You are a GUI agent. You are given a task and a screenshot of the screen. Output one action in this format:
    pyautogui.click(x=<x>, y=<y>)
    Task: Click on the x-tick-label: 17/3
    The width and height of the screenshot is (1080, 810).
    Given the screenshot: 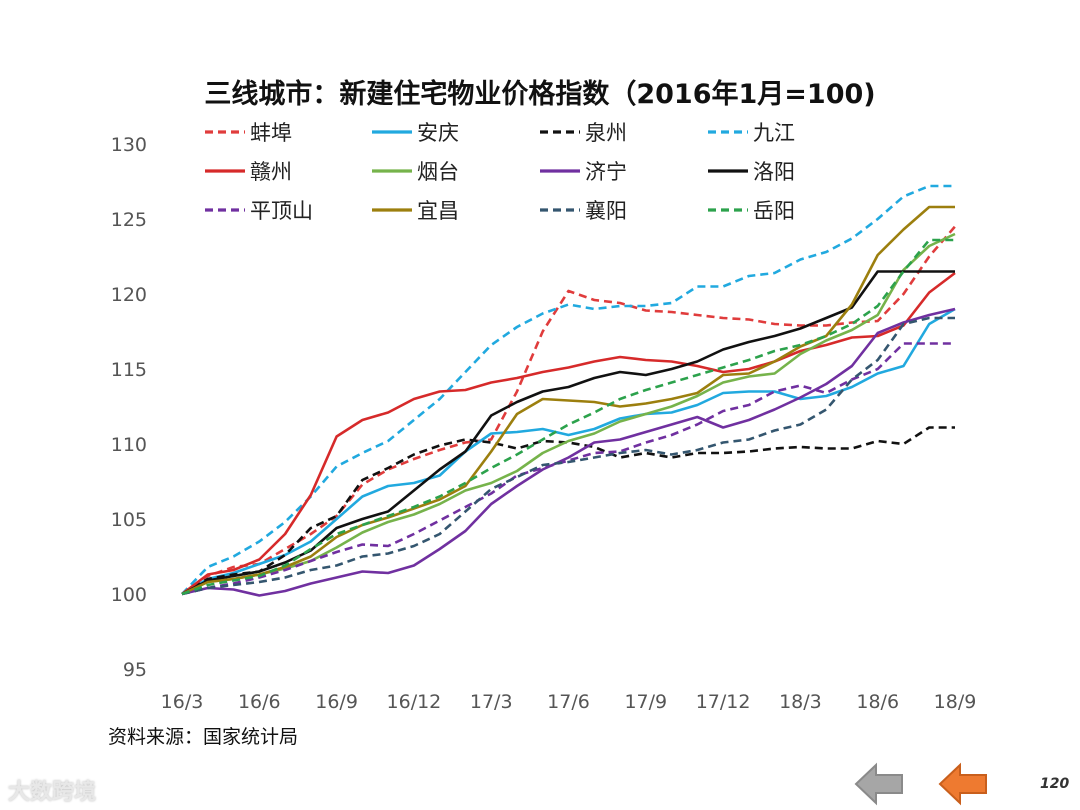 What is the action you would take?
    pyautogui.click(x=491, y=702)
    